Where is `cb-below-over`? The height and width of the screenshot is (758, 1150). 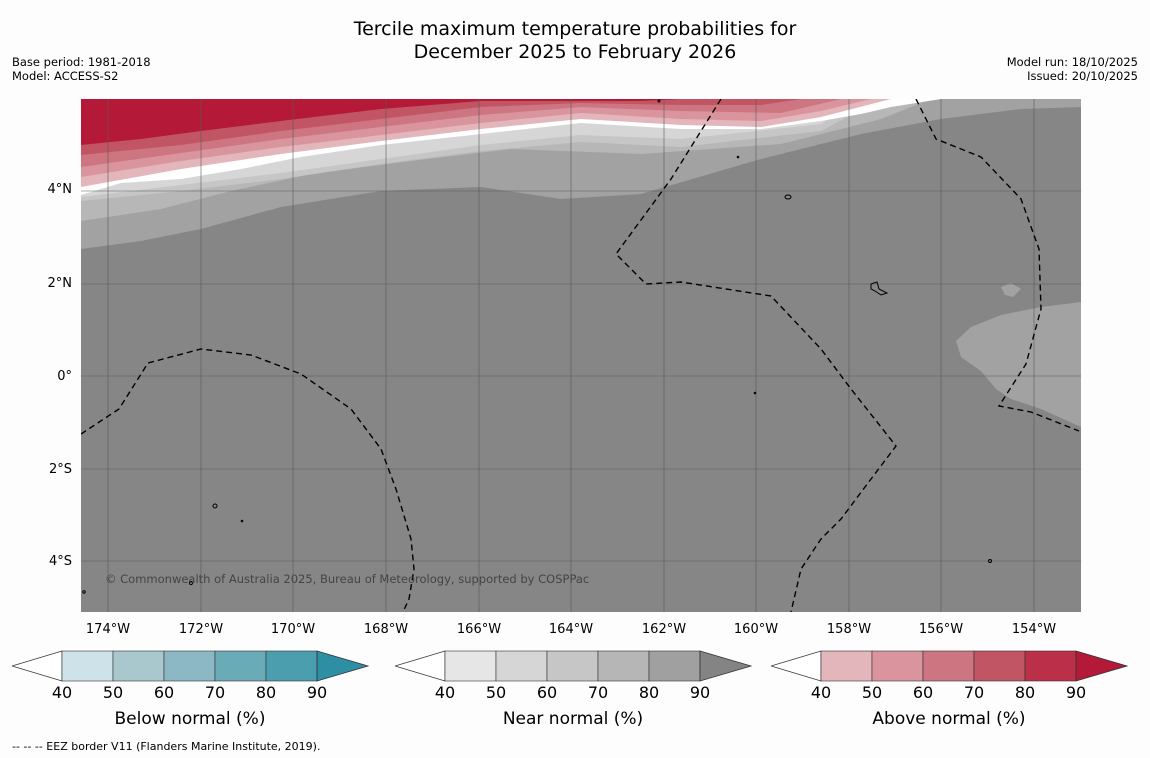 cb-below-over is located at coordinates (342, 666).